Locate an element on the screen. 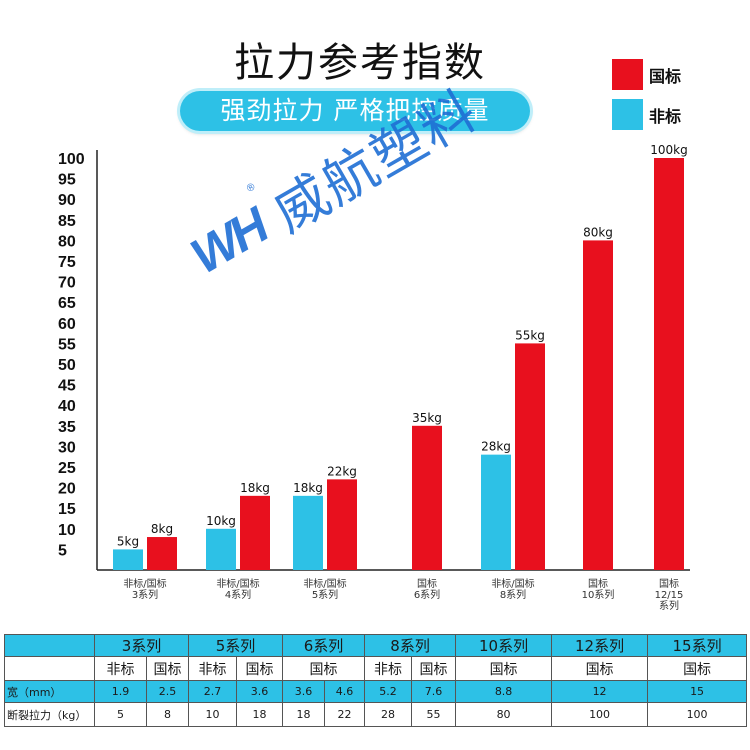 The image size is (750, 750). bar-value-label: 18kg is located at coordinates (308, 488).